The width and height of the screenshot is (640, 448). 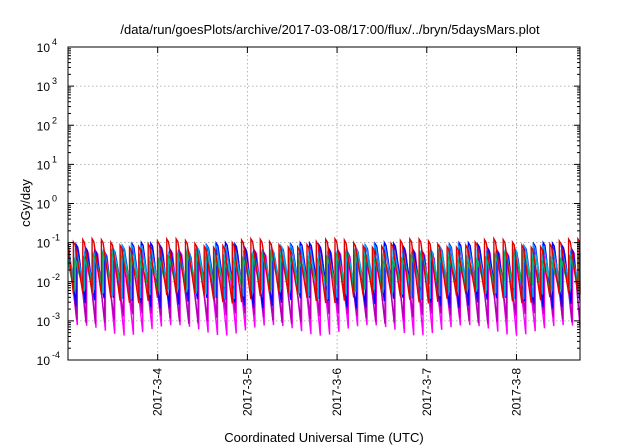 I want to click on x-axis-title: Coordinated Universal Time (UTC), so click(x=323, y=437).